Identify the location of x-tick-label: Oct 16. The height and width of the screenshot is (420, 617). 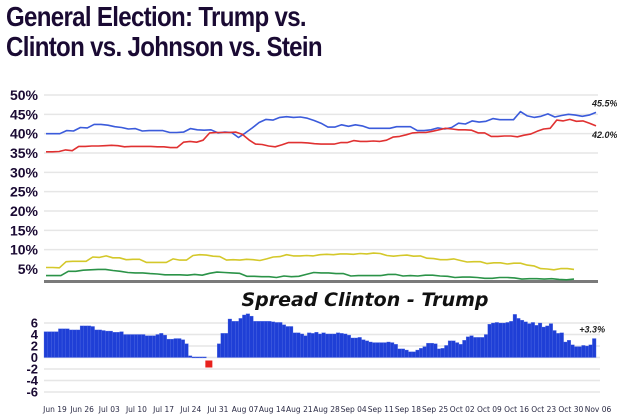
(516, 409).